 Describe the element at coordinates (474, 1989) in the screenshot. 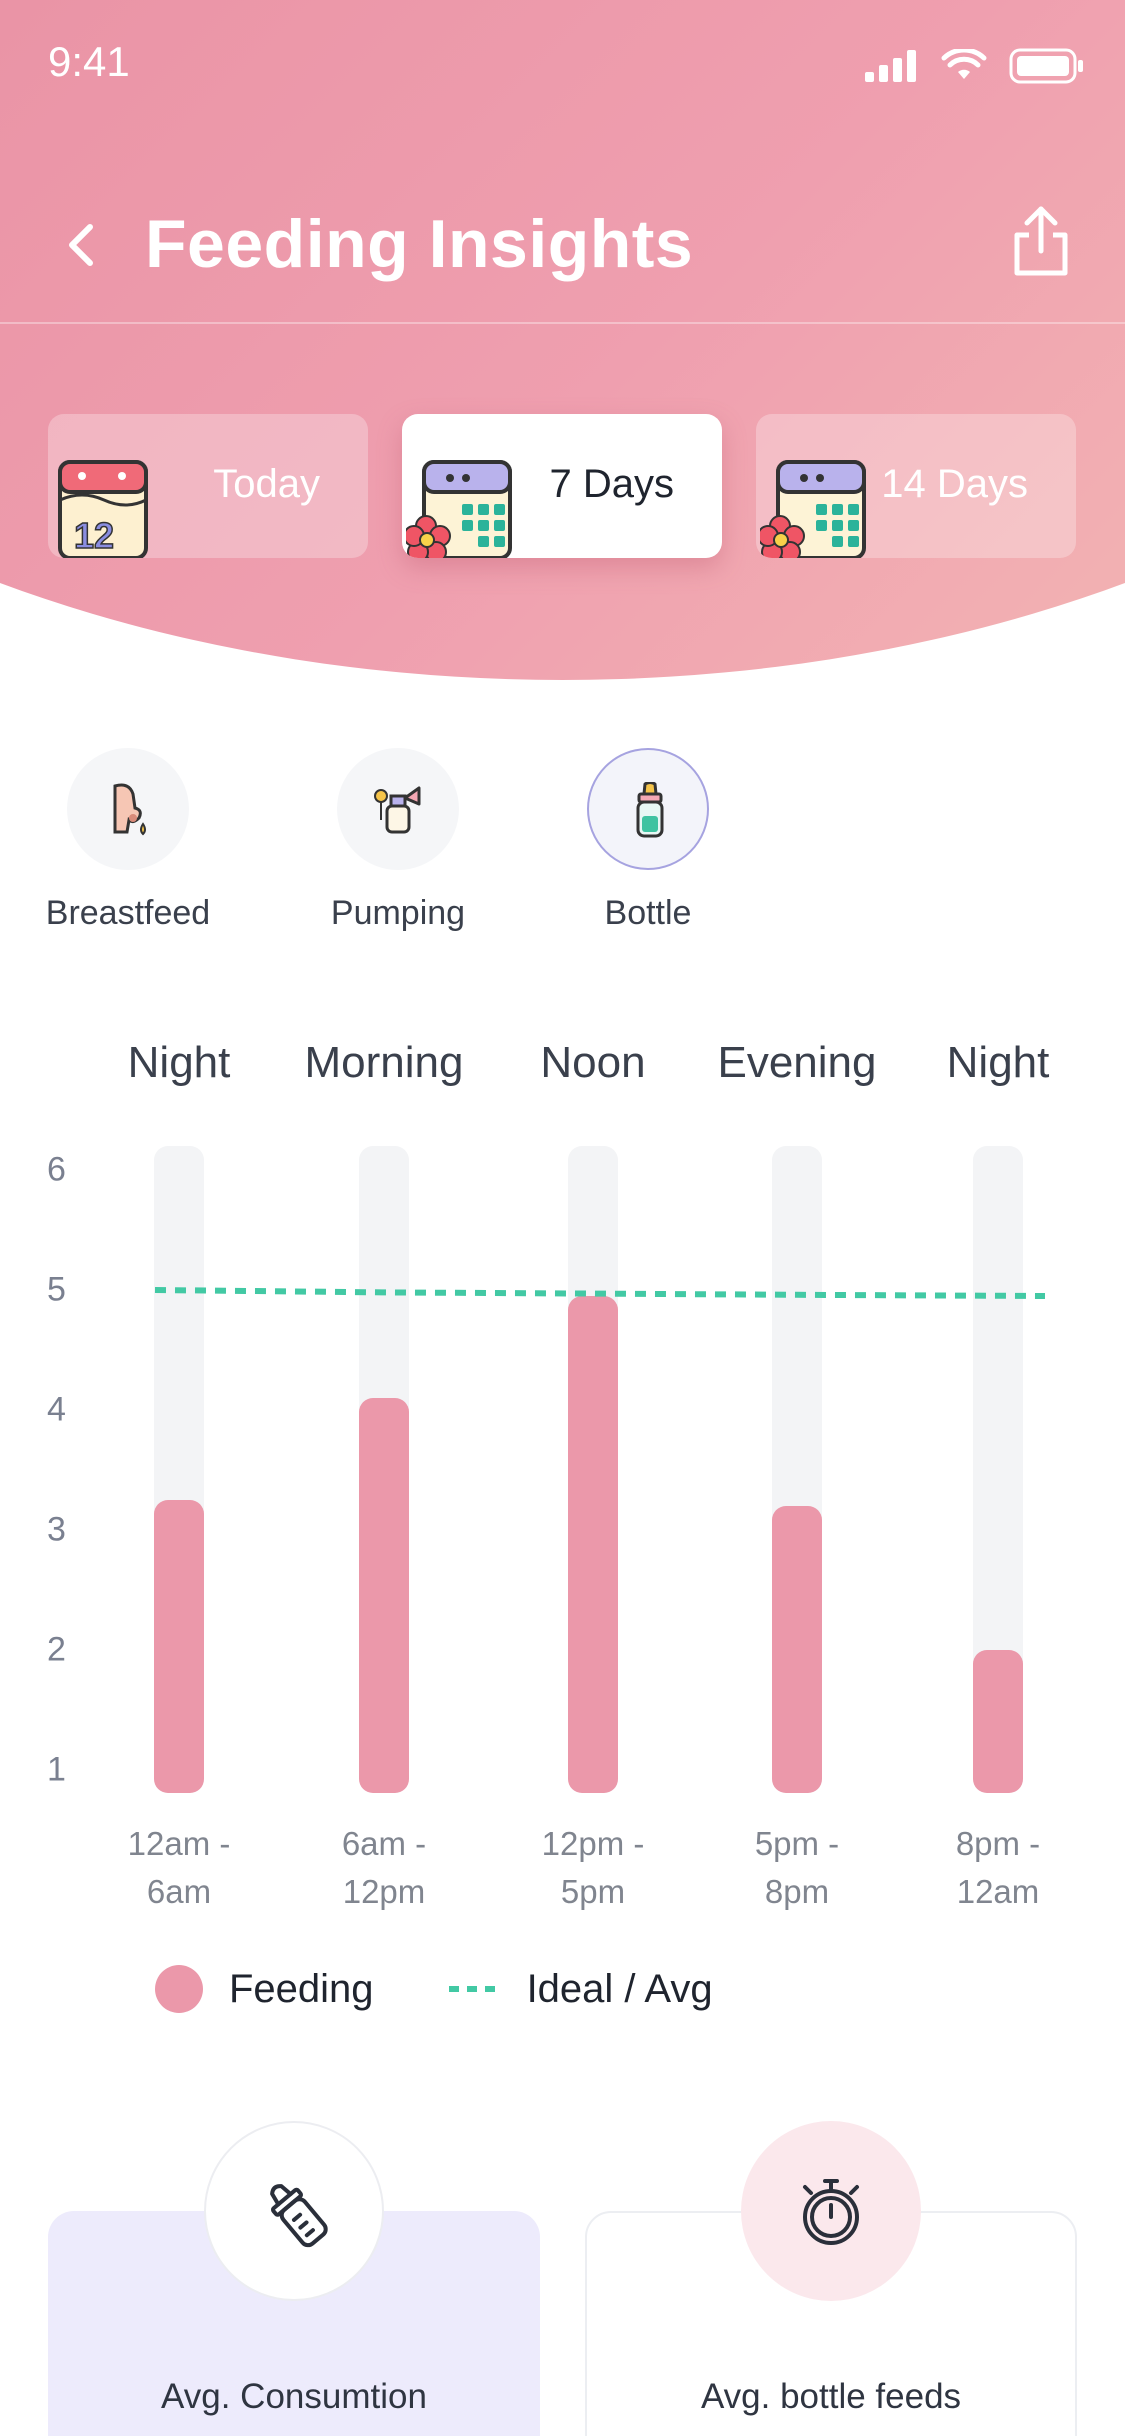

I see `ideal-legend-swatch` at that location.